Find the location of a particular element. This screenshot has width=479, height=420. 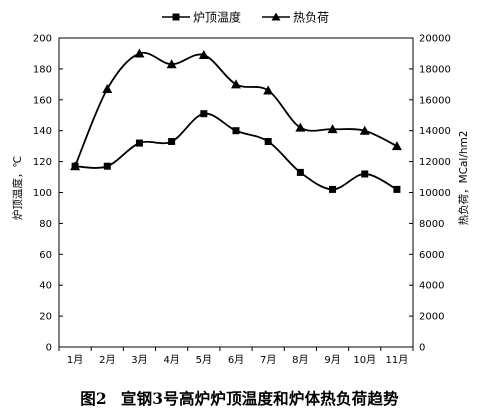

y-left-tick-label: 60 is located at coordinates (45, 255).